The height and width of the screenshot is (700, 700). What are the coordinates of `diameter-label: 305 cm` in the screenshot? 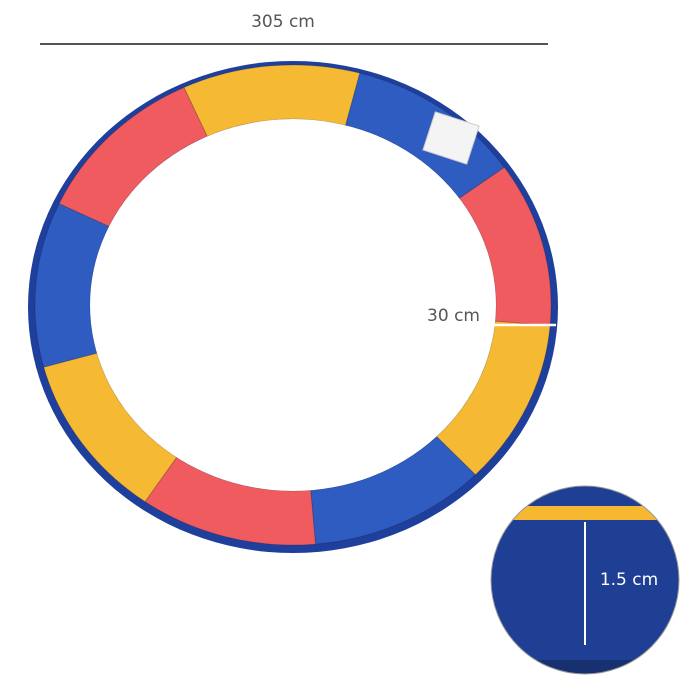 It's located at (283, 22).